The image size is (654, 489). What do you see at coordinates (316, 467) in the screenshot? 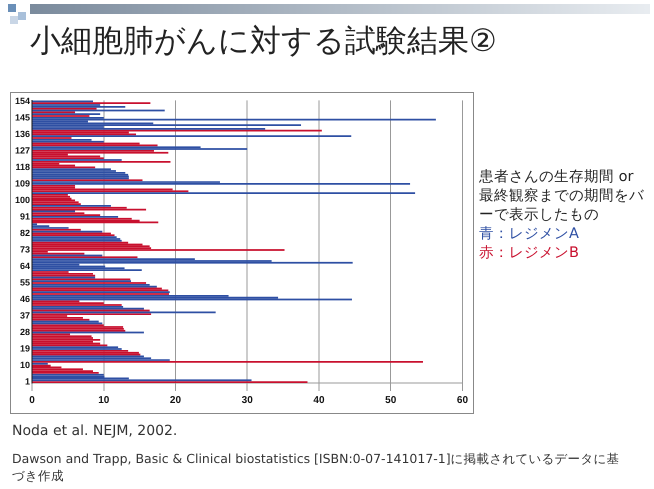
I see `text: Dawson and Trapp, Basic & Clinical biostatistics [ISBN:0-07-141017-1]に掲載されているデータに基づき作成` at bounding box center [316, 467].